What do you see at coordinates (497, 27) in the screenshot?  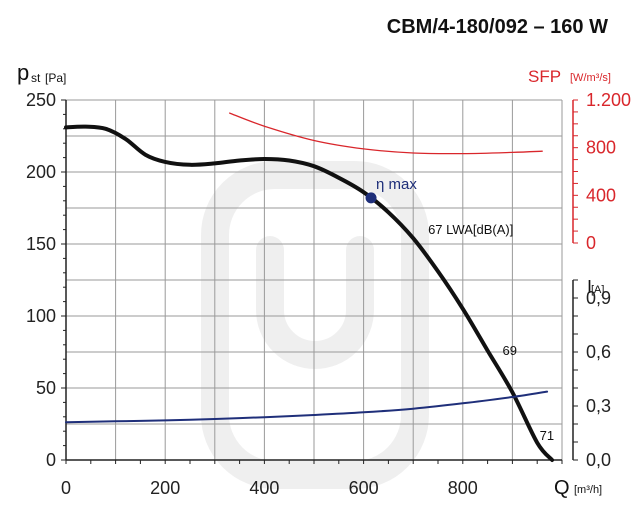 I see `chart-title: CBM/4-180/092 – 160 W` at bounding box center [497, 27].